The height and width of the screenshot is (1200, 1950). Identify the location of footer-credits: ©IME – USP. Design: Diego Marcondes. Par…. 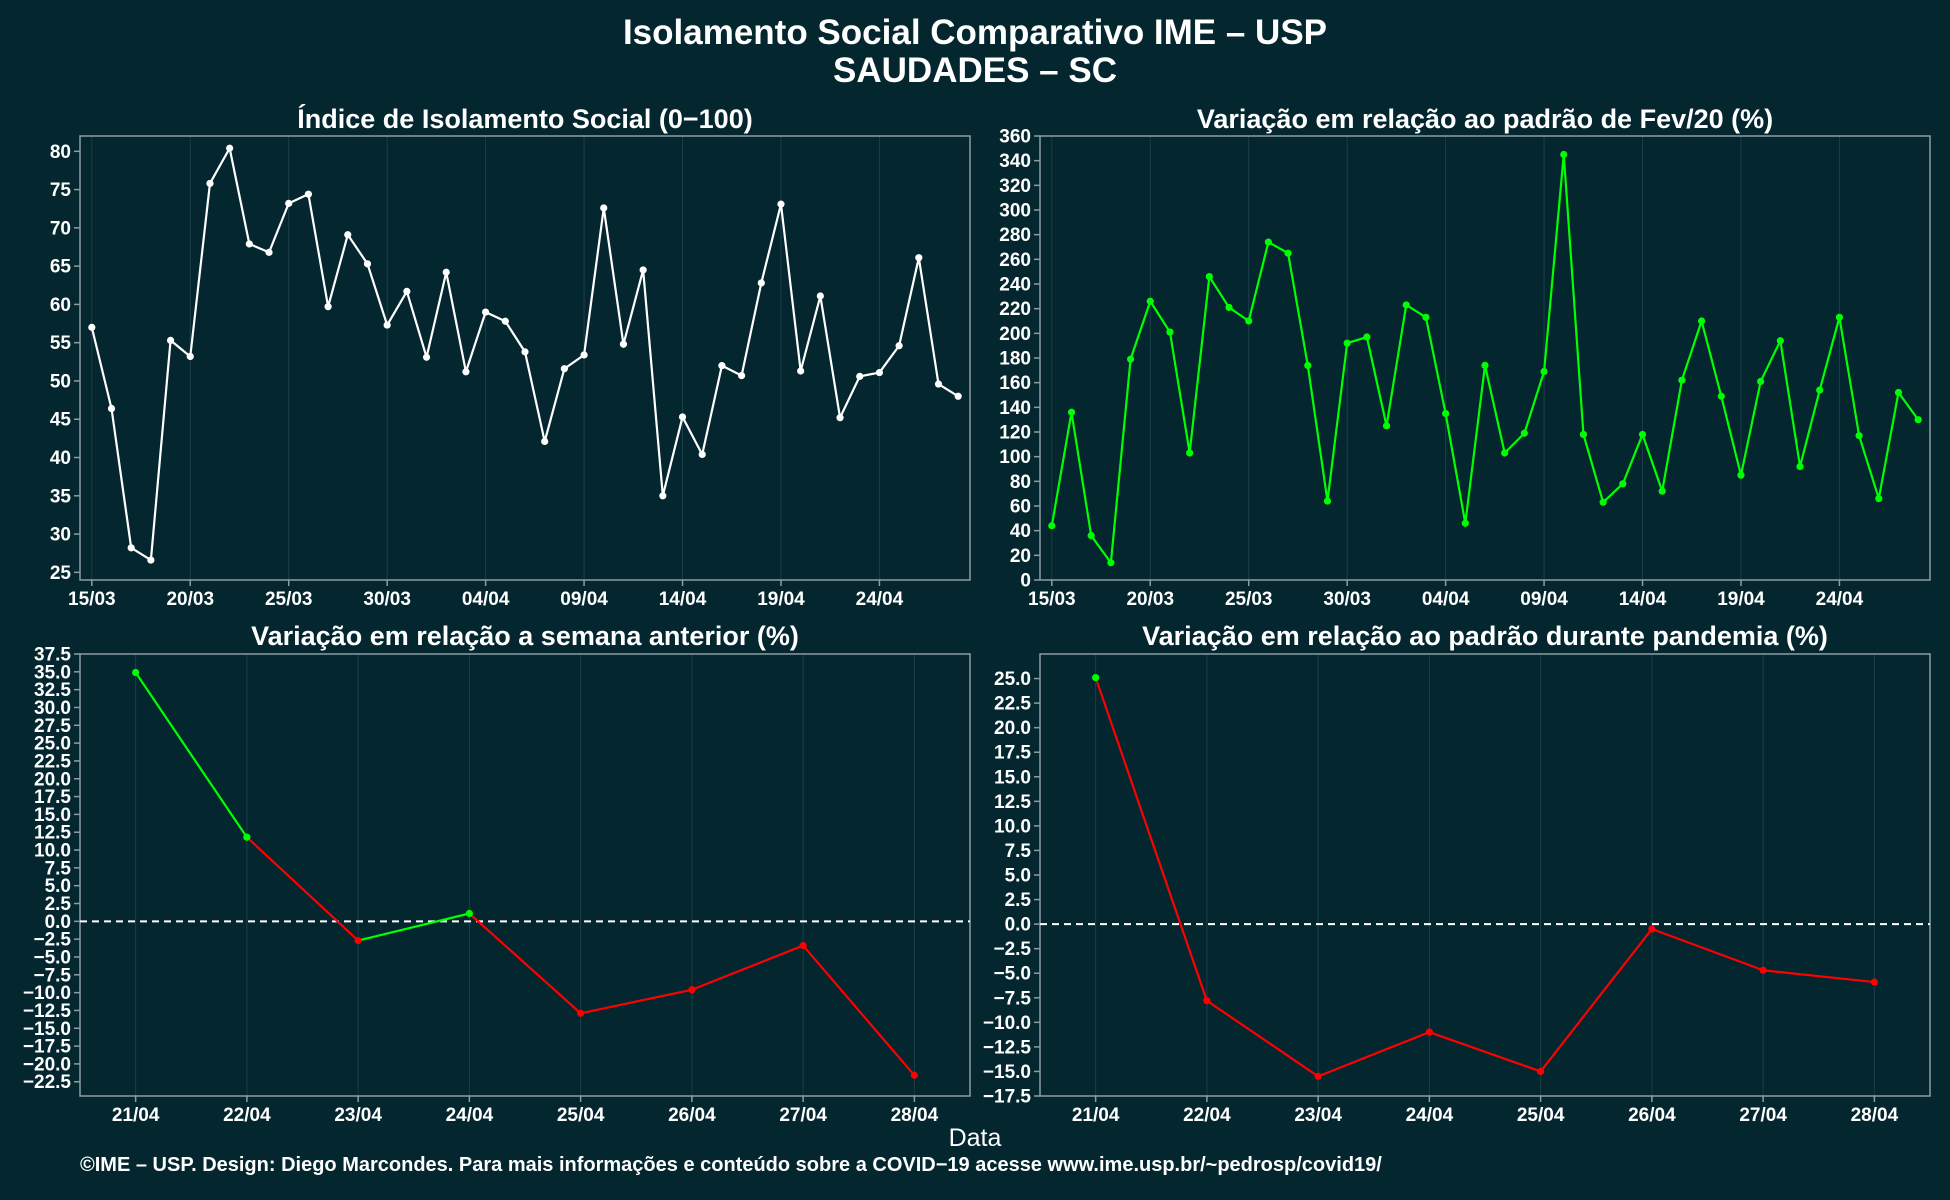
(731, 1165).